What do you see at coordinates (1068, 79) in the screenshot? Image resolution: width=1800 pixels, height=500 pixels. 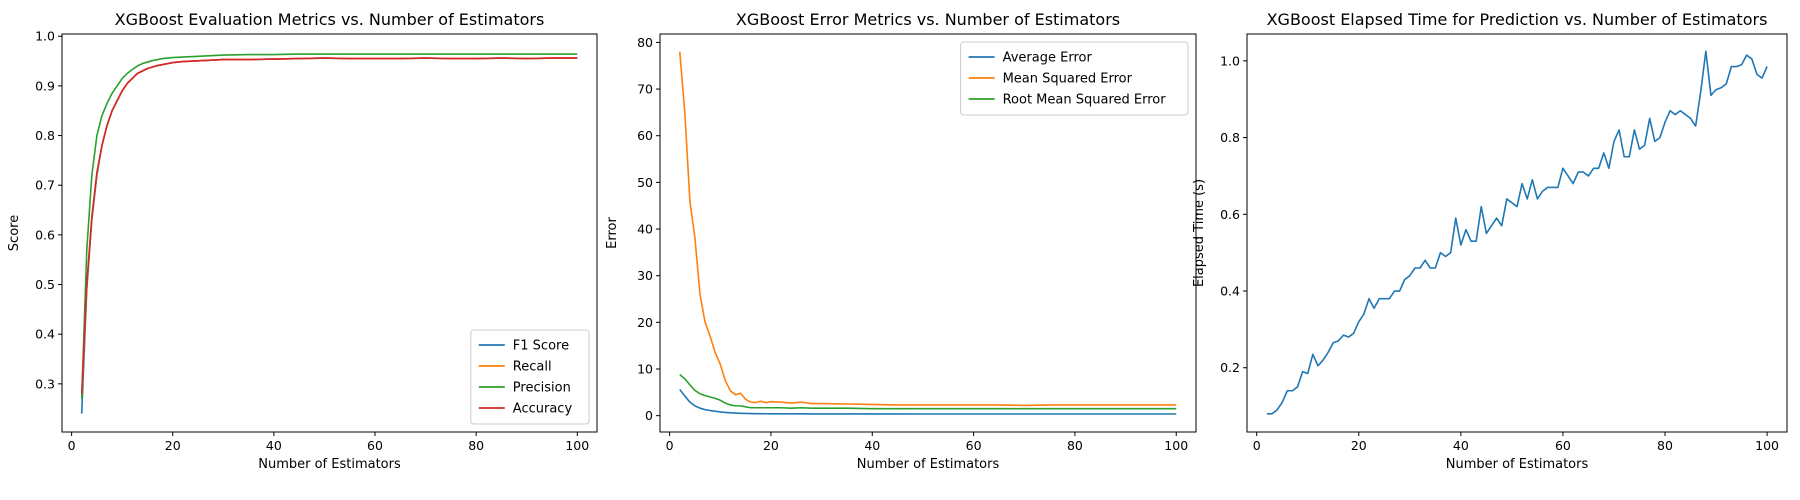 I see `legend-label: Mean Squared Error` at bounding box center [1068, 79].